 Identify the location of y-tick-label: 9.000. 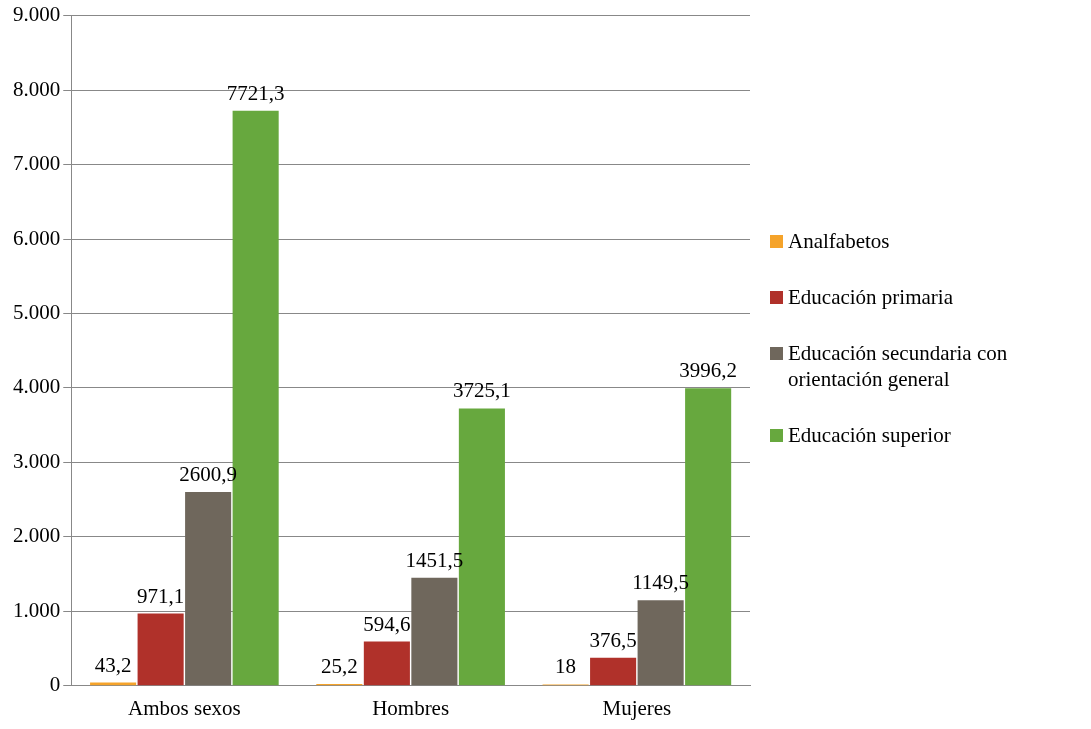
(37, 14).